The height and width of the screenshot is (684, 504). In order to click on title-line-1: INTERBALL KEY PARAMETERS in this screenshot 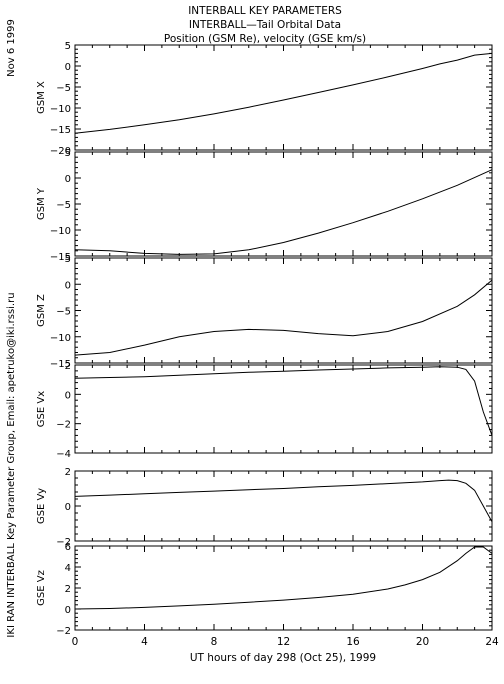, I will do `click(265, 11)`.